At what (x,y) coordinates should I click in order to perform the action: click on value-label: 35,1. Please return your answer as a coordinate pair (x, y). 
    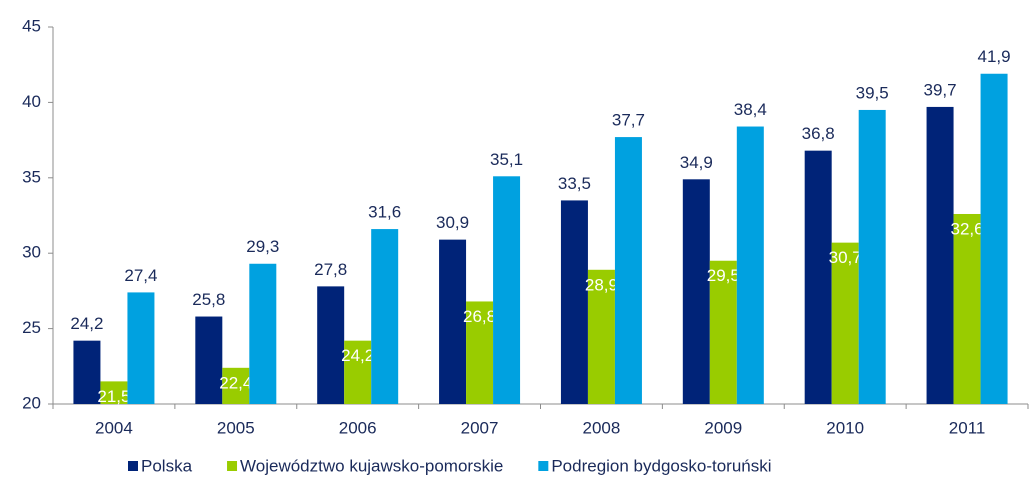
    Looking at the image, I should click on (506, 159).